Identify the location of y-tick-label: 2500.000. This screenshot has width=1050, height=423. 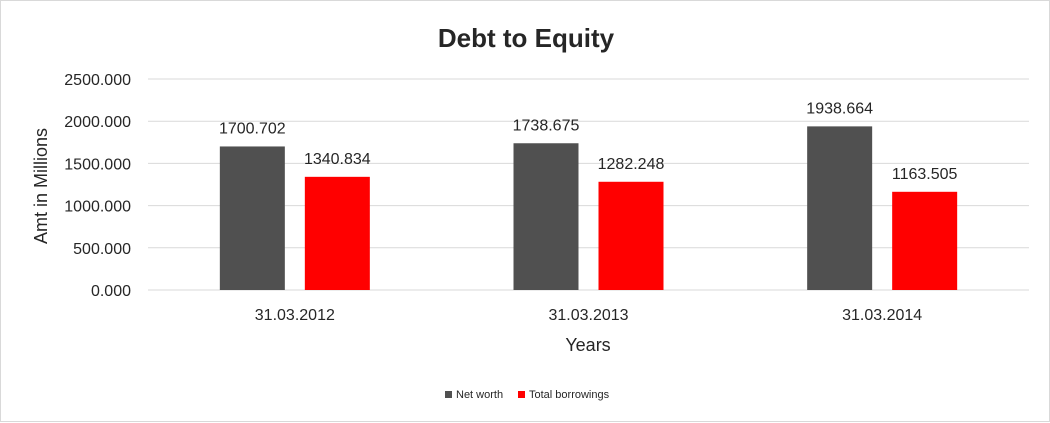
(97, 80).